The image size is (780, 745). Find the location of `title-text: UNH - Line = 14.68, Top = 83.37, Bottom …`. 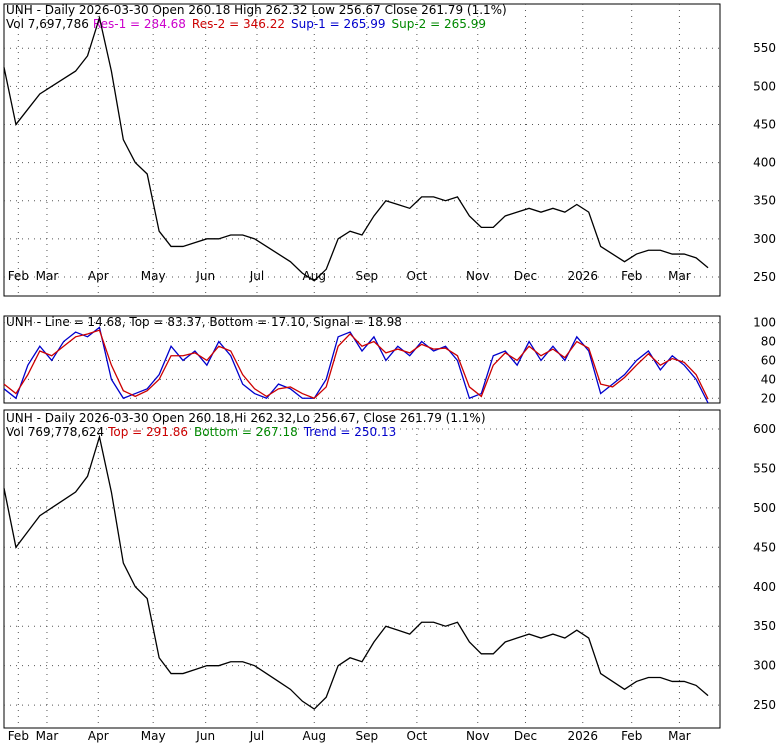

title-text: UNH - Line = 14.68, Top = 83.37, Bottom … is located at coordinates (204, 322).